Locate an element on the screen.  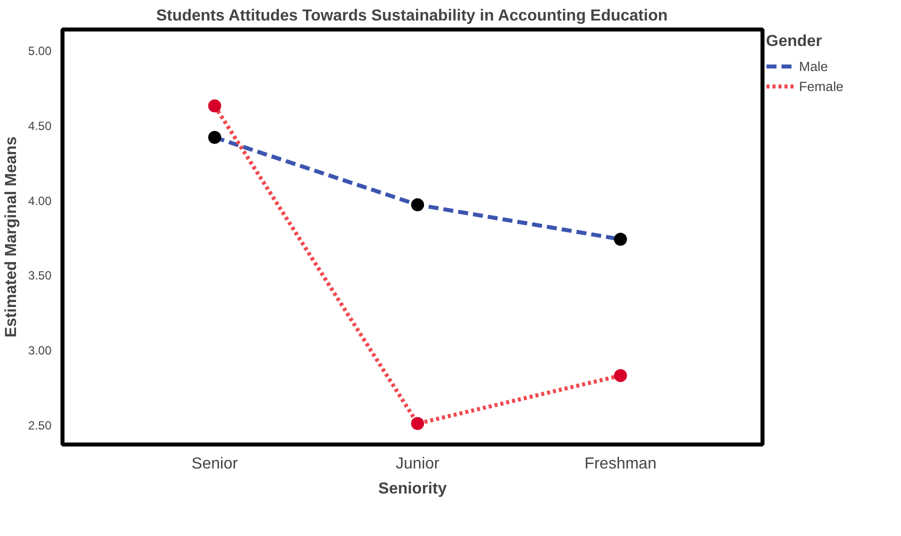
legend-title: Gender is located at coordinates (795, 42).